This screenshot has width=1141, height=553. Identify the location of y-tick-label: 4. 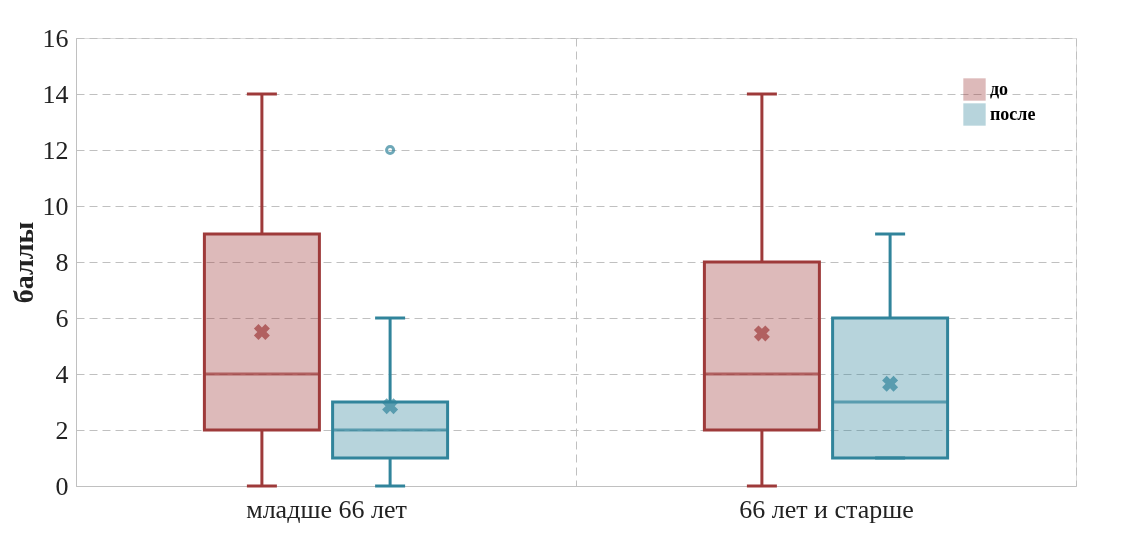
(62, 374).